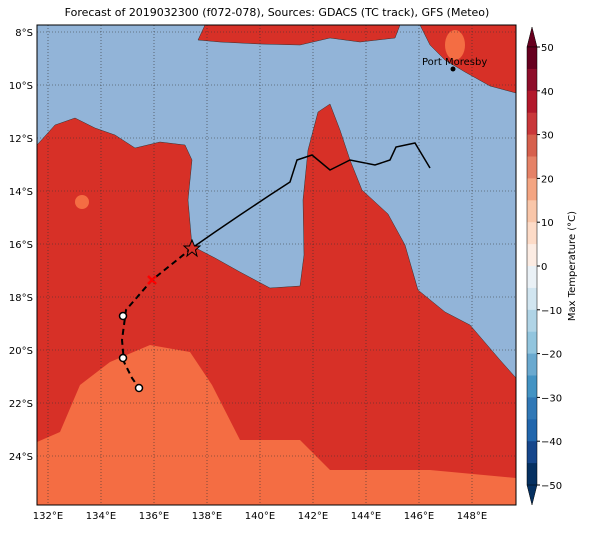 The height and width of the screenshot is (533, 591). Describe the element at coordinates (551, 398) in the screenshot. I see `colorbar-tick-label: −30` at that location.